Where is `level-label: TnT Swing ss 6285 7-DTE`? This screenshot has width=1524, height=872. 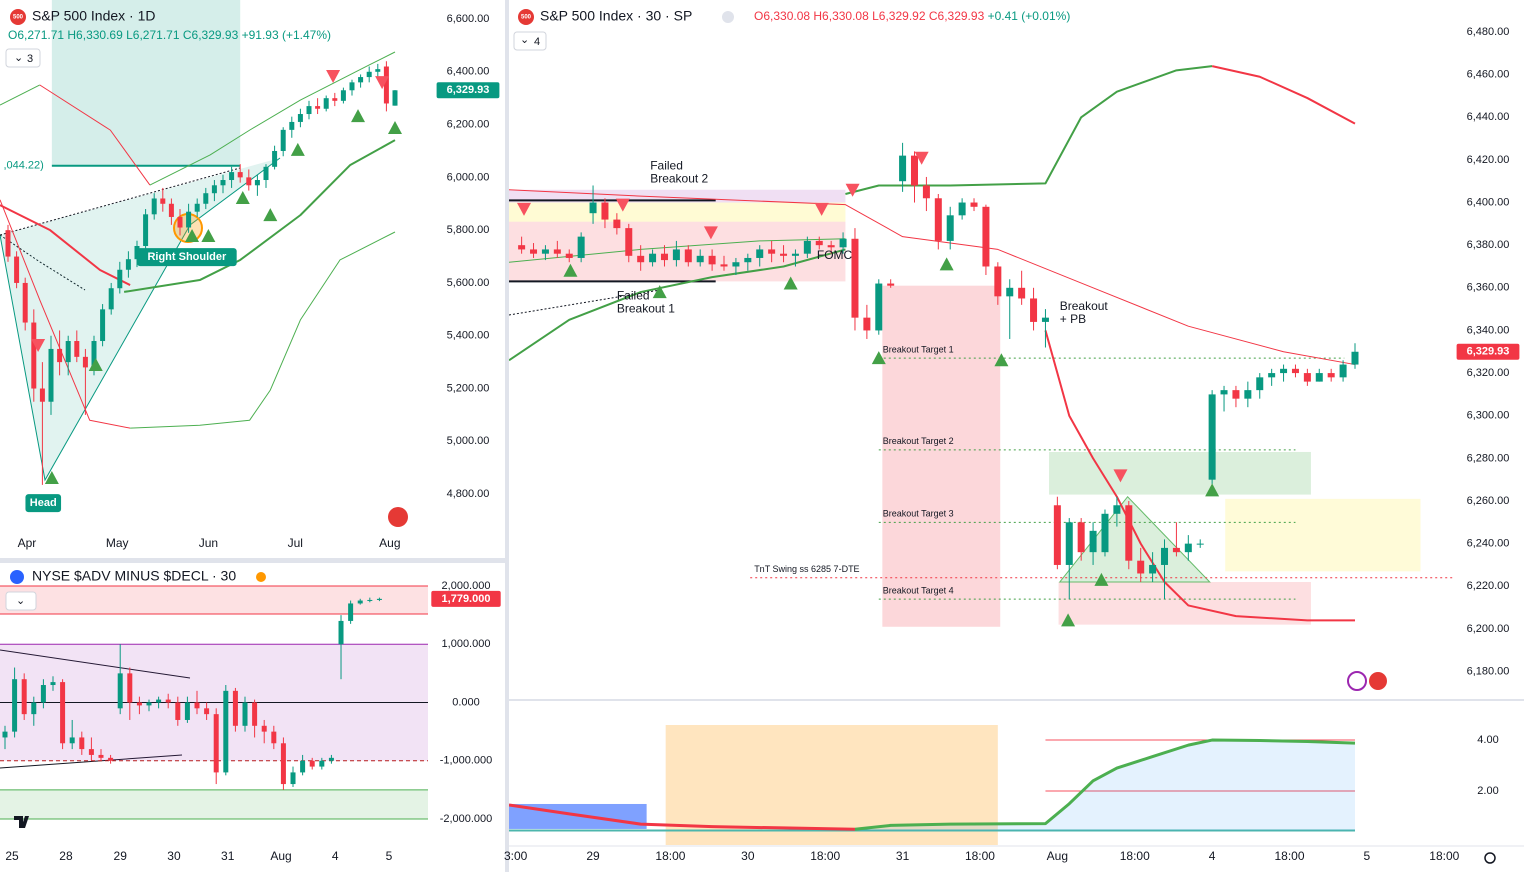 level-label: TnT Swing ss 6285 7-DTE is located at coordinates (806, 569).